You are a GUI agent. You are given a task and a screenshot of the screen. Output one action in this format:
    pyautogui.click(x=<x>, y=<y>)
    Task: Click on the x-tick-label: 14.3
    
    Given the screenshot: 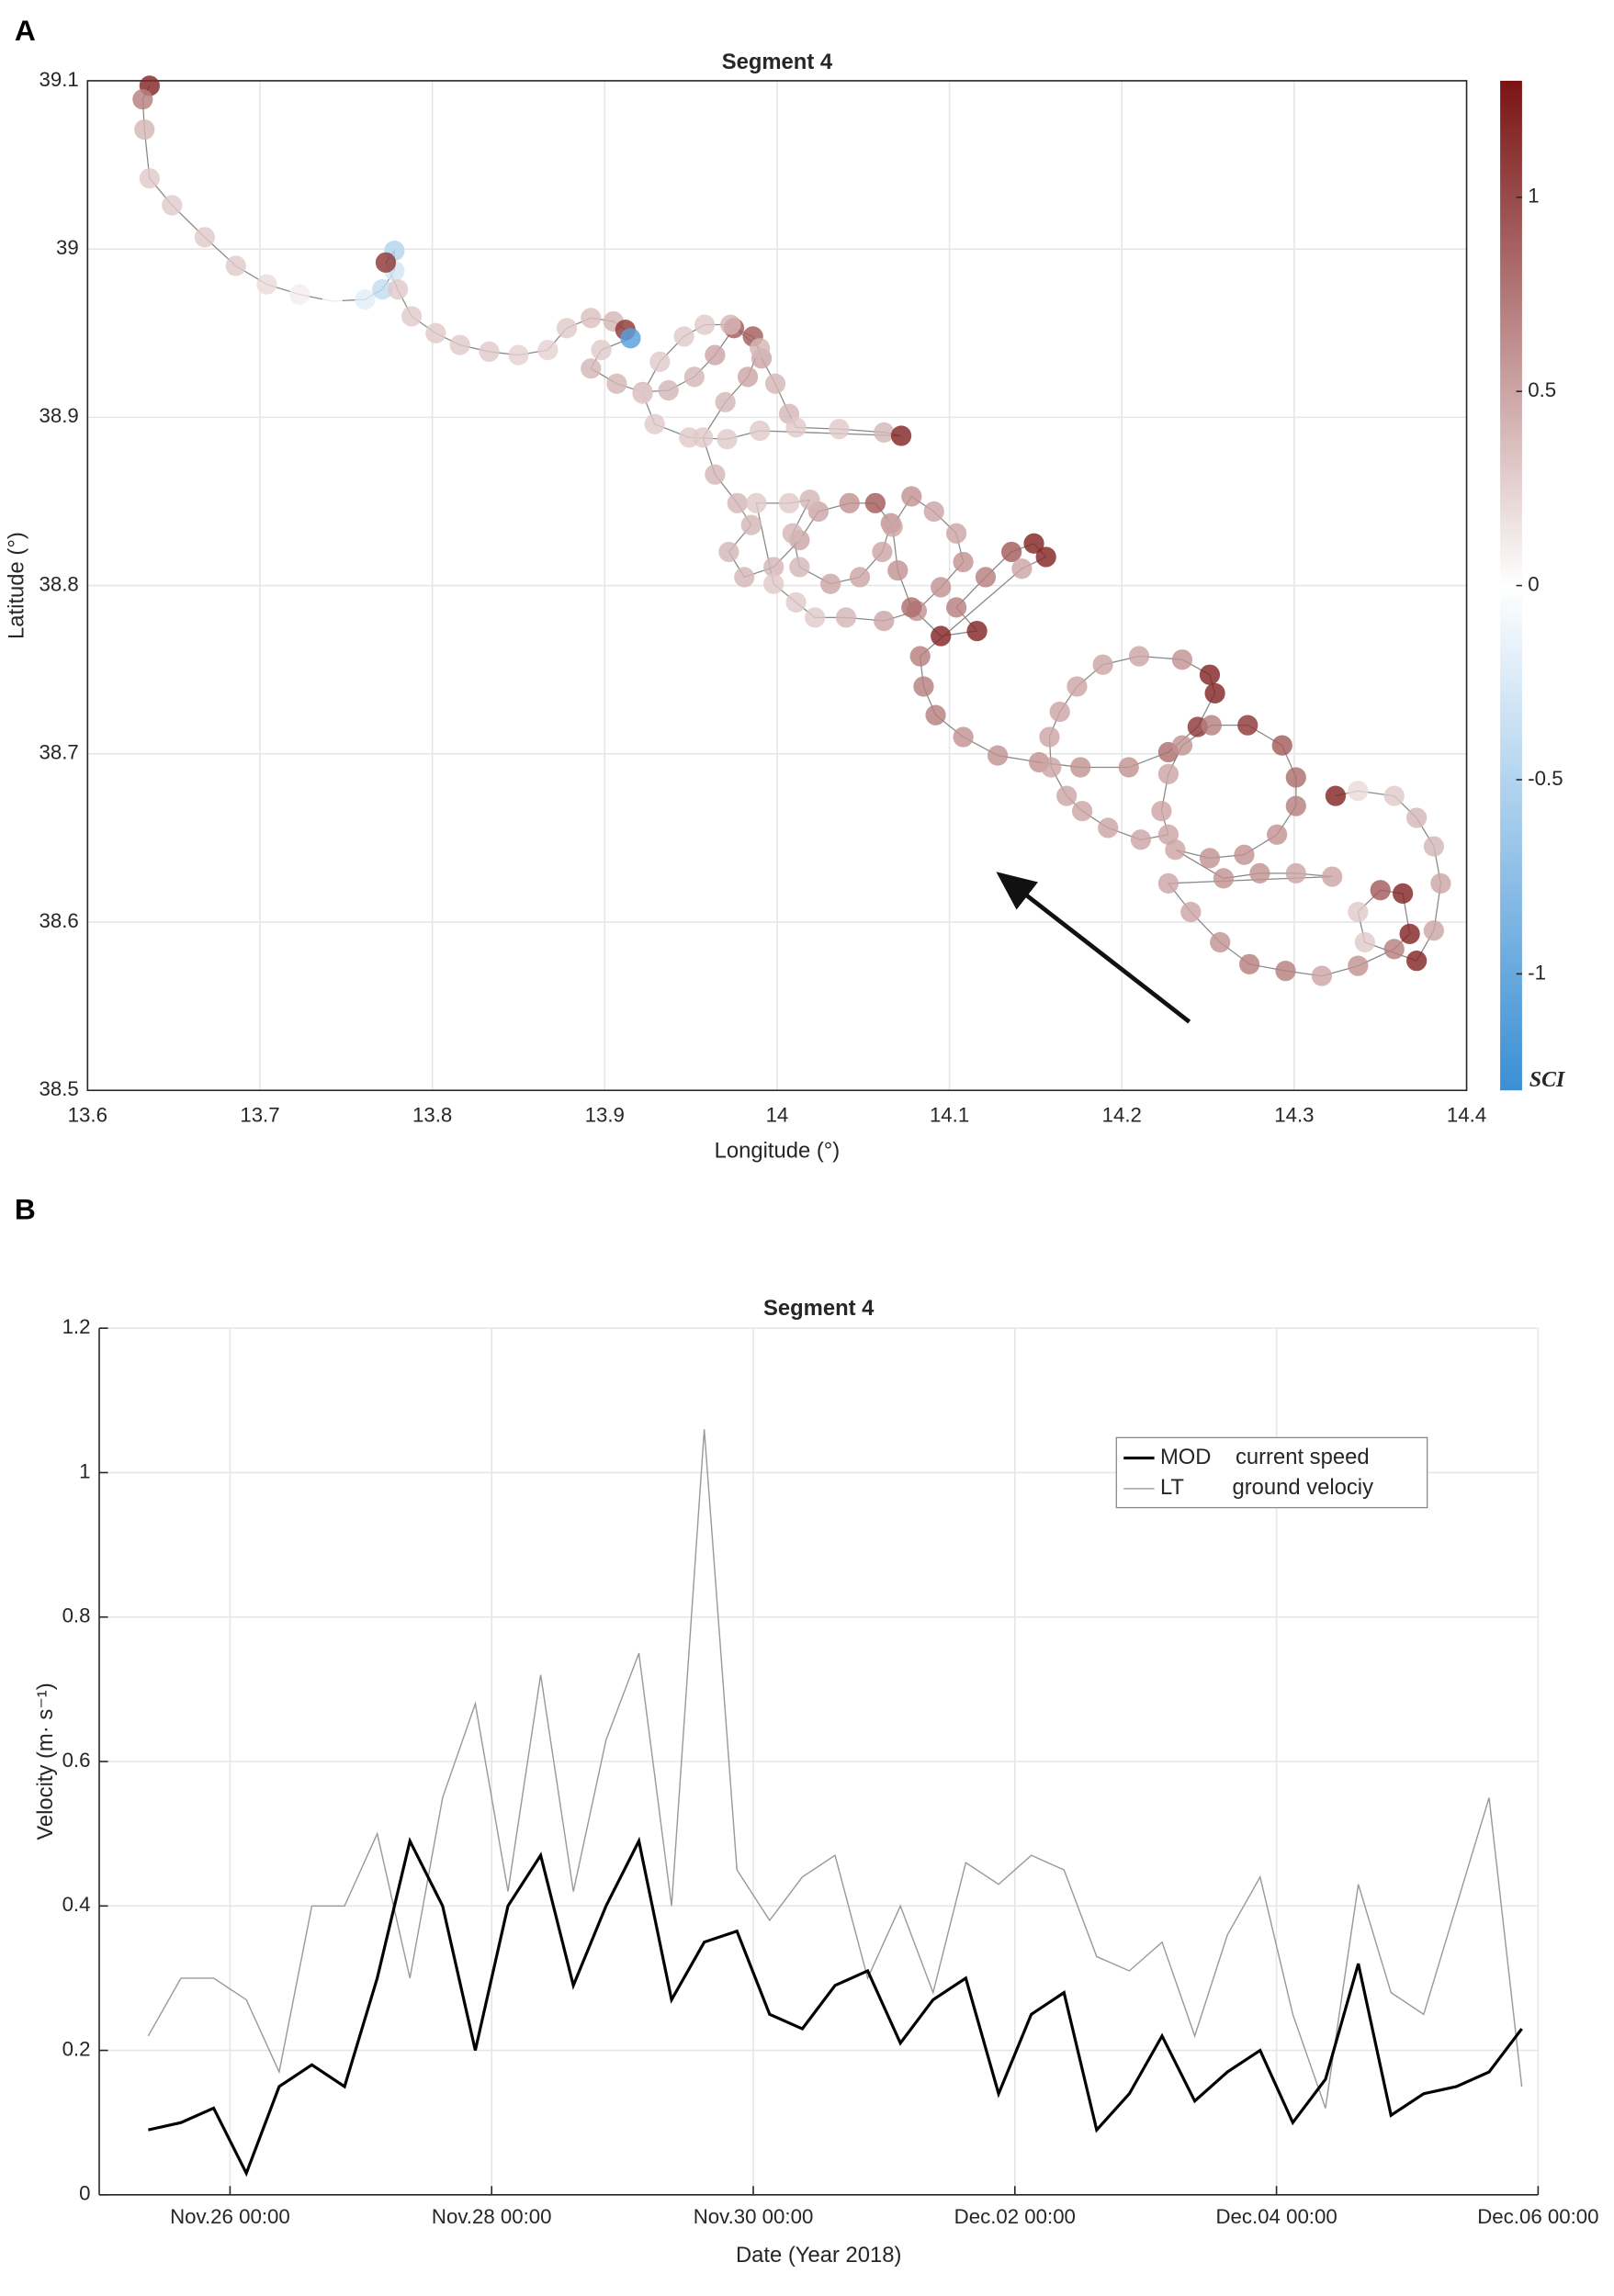 What is the action you would take?
    pyautogui.click(x=1294, y=1115)
    